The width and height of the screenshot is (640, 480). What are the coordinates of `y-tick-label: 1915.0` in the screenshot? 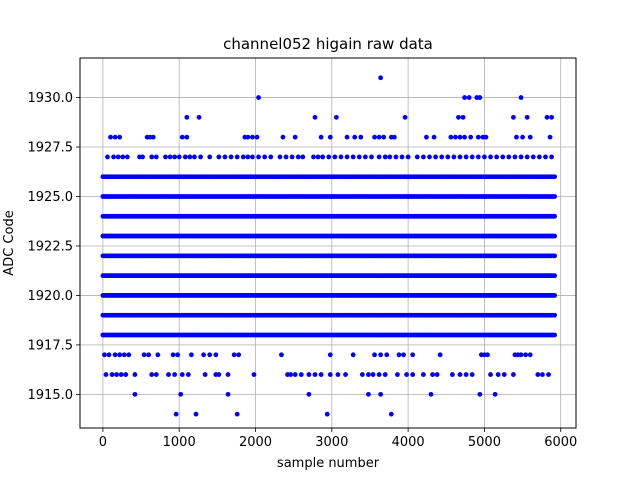 It's located at (51, 395).